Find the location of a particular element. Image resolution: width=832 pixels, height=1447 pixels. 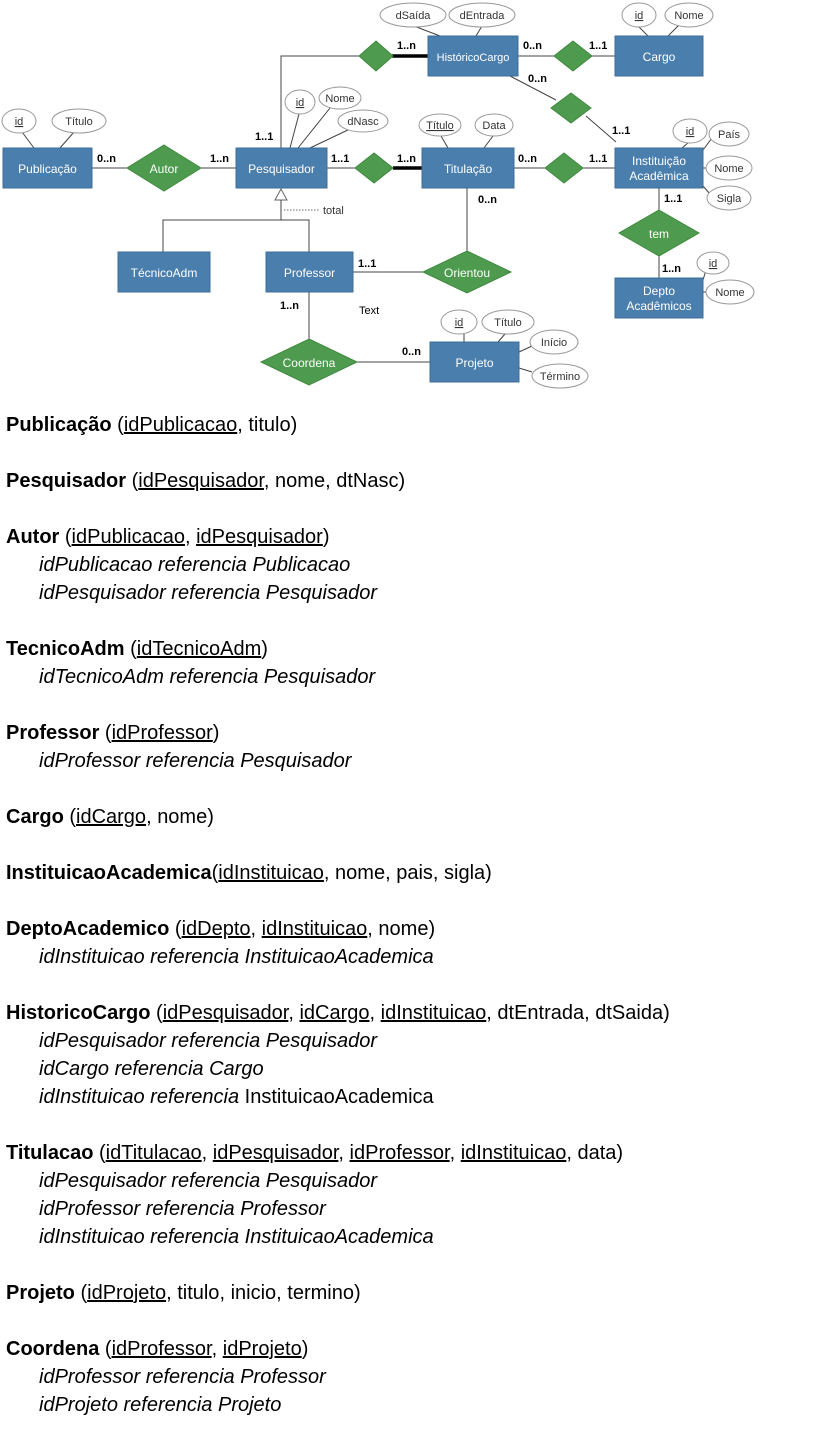

stray-text-label: Text is located at coordinates (369, 311).